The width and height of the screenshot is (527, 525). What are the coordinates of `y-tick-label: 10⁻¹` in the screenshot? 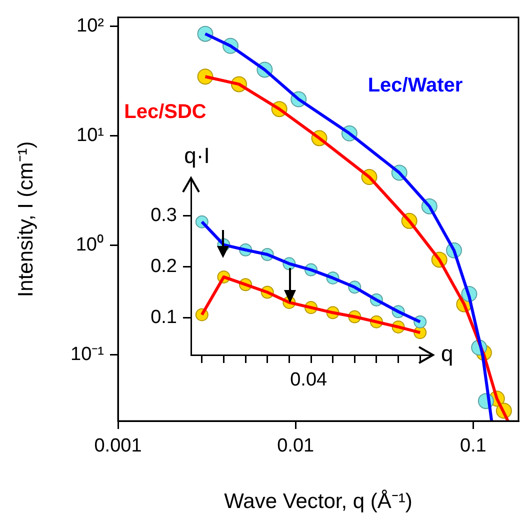 It's located at (87, 355).